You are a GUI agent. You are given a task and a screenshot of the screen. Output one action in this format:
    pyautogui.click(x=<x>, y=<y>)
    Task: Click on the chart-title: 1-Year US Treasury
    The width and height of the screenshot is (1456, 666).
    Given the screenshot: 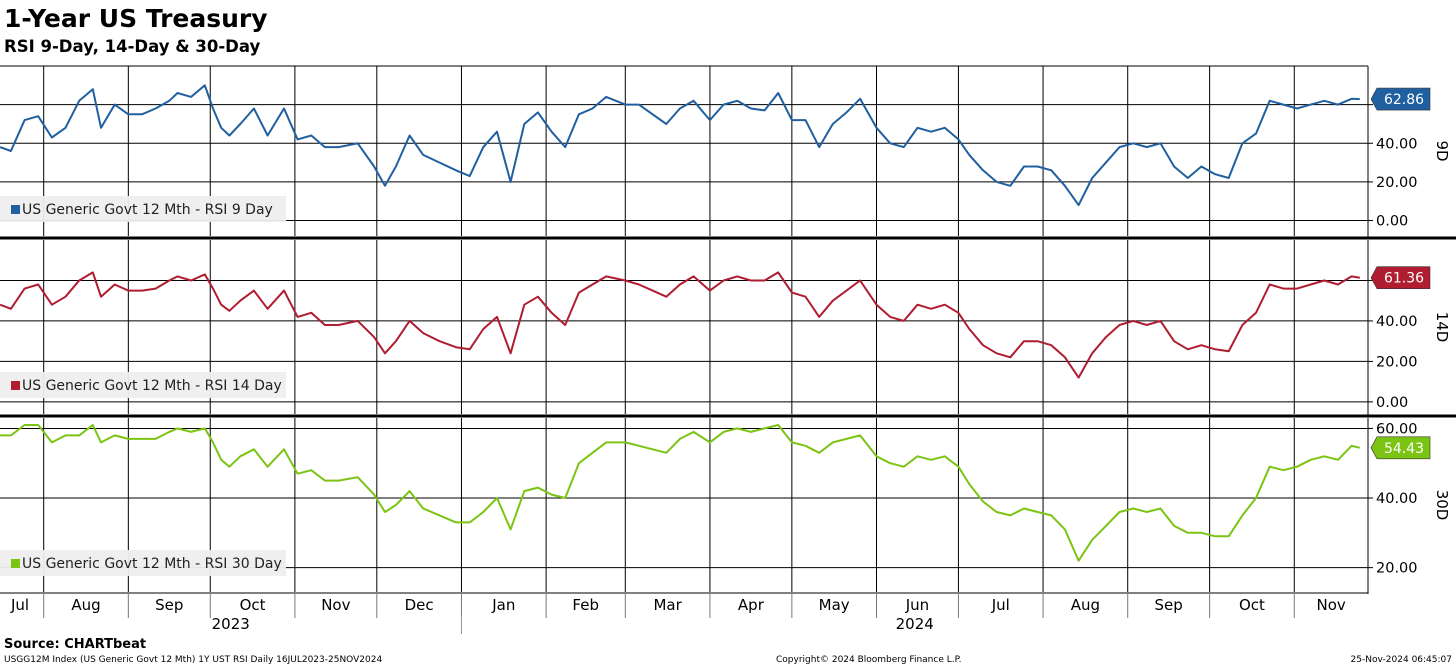 What is the action you would take?
    pyautogui.click(x=136, y=18)
    